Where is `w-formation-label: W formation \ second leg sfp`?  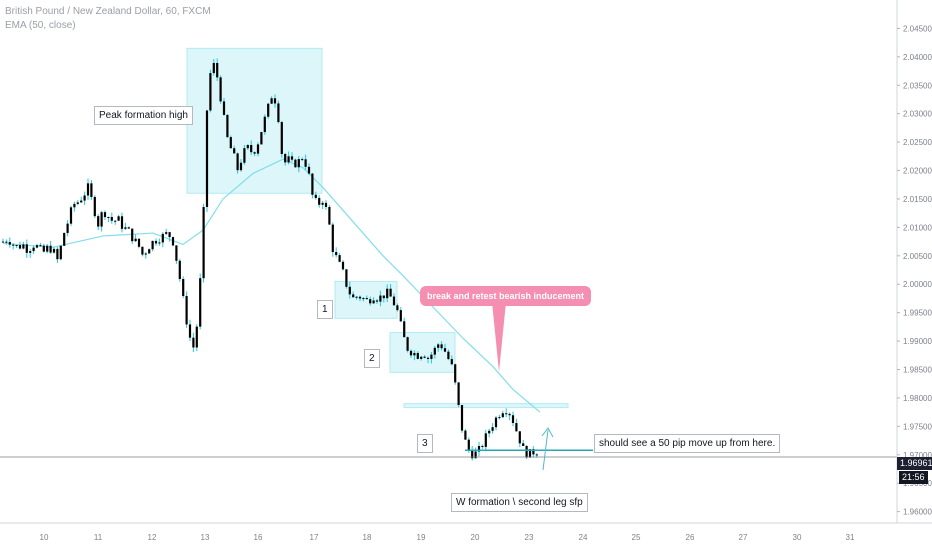
w-formation-label: W formation \ second leg sfp is located at coordinates (519, 502).